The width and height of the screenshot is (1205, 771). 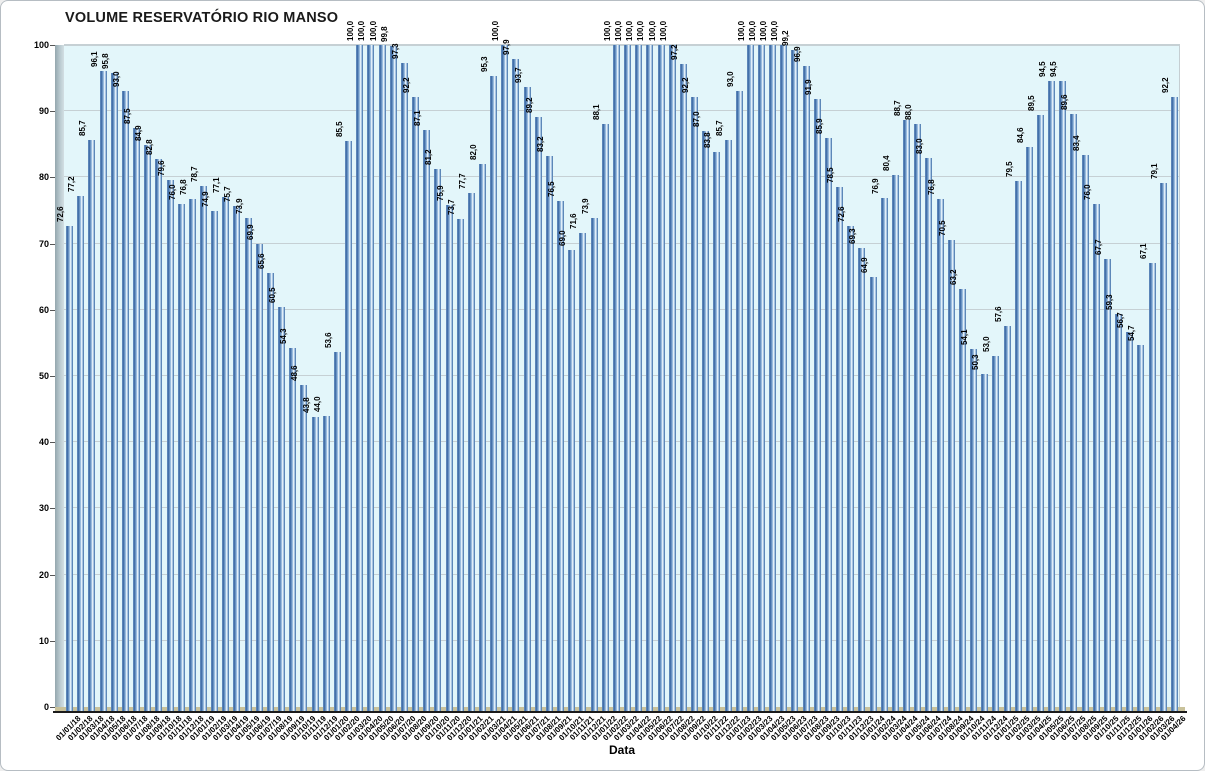 I want to click on bar-value-label: 50,3, so click(x=976, y=362).